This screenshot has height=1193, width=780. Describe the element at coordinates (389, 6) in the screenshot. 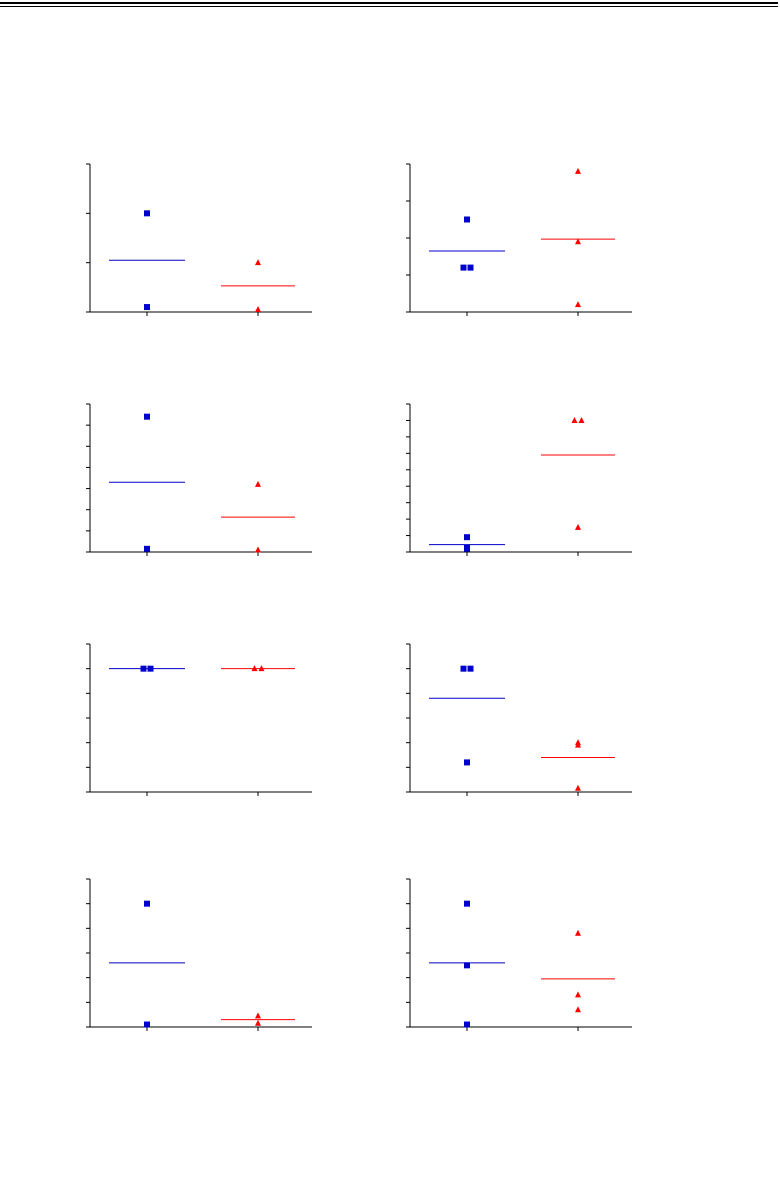

I see `header-rule-thin` at that location.